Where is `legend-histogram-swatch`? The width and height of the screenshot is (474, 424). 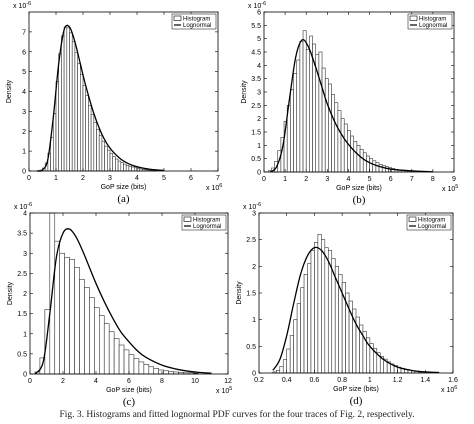 legend-histogram-swatch is located at coordinates (177, 18).